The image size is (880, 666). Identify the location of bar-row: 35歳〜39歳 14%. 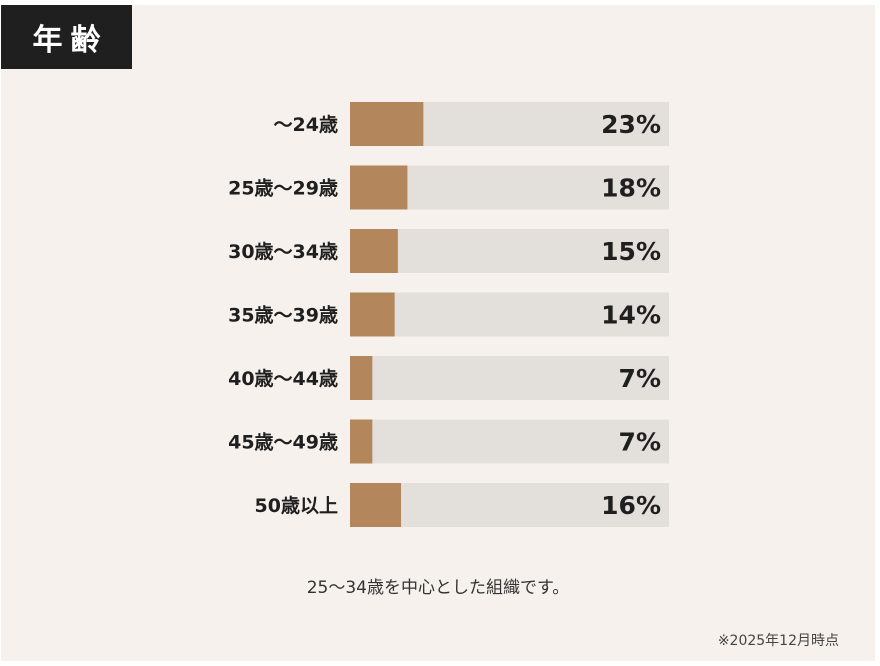
(448, 314).